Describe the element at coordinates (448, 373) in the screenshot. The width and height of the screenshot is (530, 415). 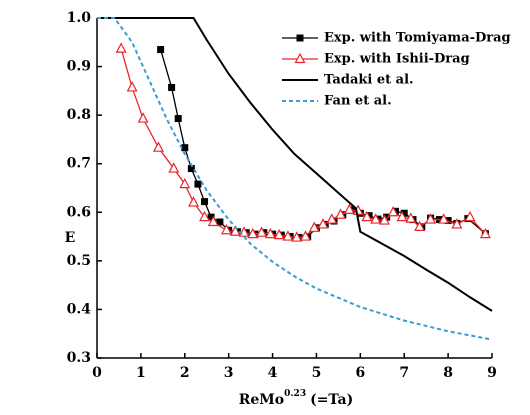
I see `x-tick-label: 8` at that location.